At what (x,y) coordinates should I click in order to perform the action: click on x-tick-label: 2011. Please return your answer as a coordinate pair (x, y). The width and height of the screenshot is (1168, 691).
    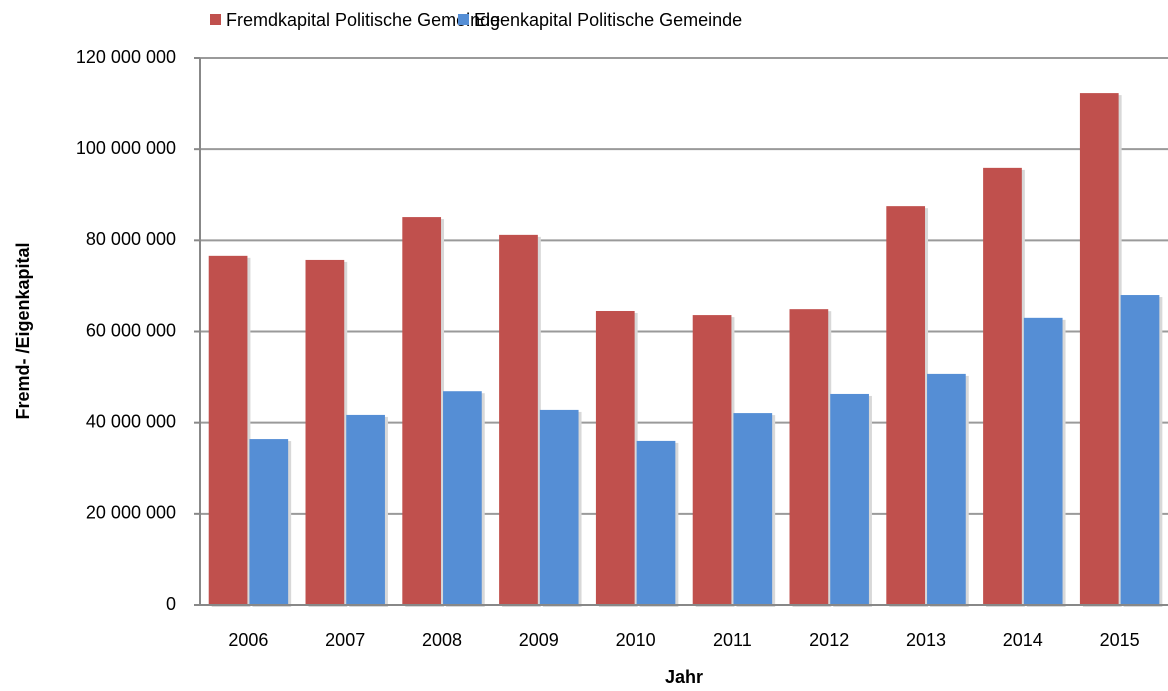
    Looking at the image, I should click on (732, 640).